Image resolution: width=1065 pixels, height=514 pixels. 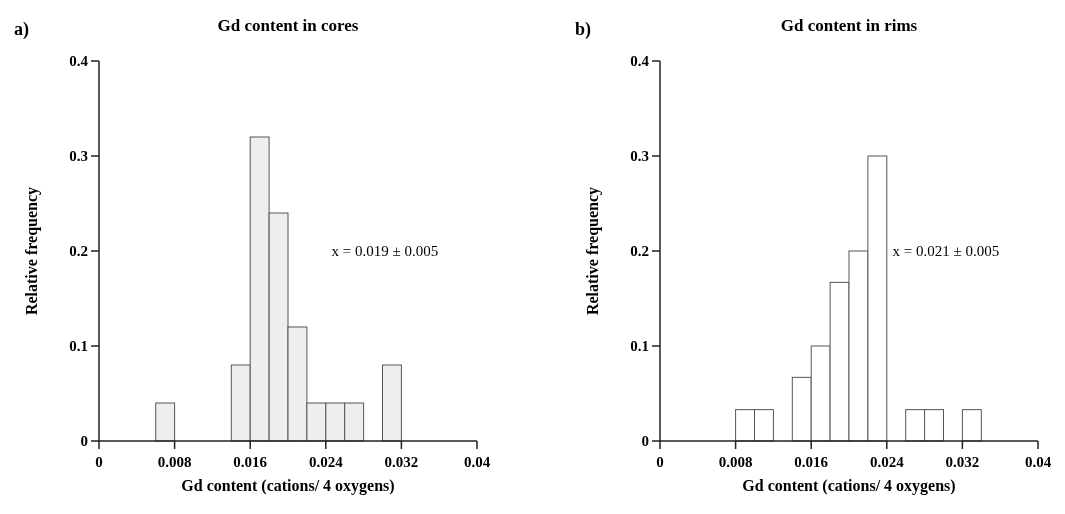 I want to click on chart-title: Gd content in rims, so click(x=849, y=25).